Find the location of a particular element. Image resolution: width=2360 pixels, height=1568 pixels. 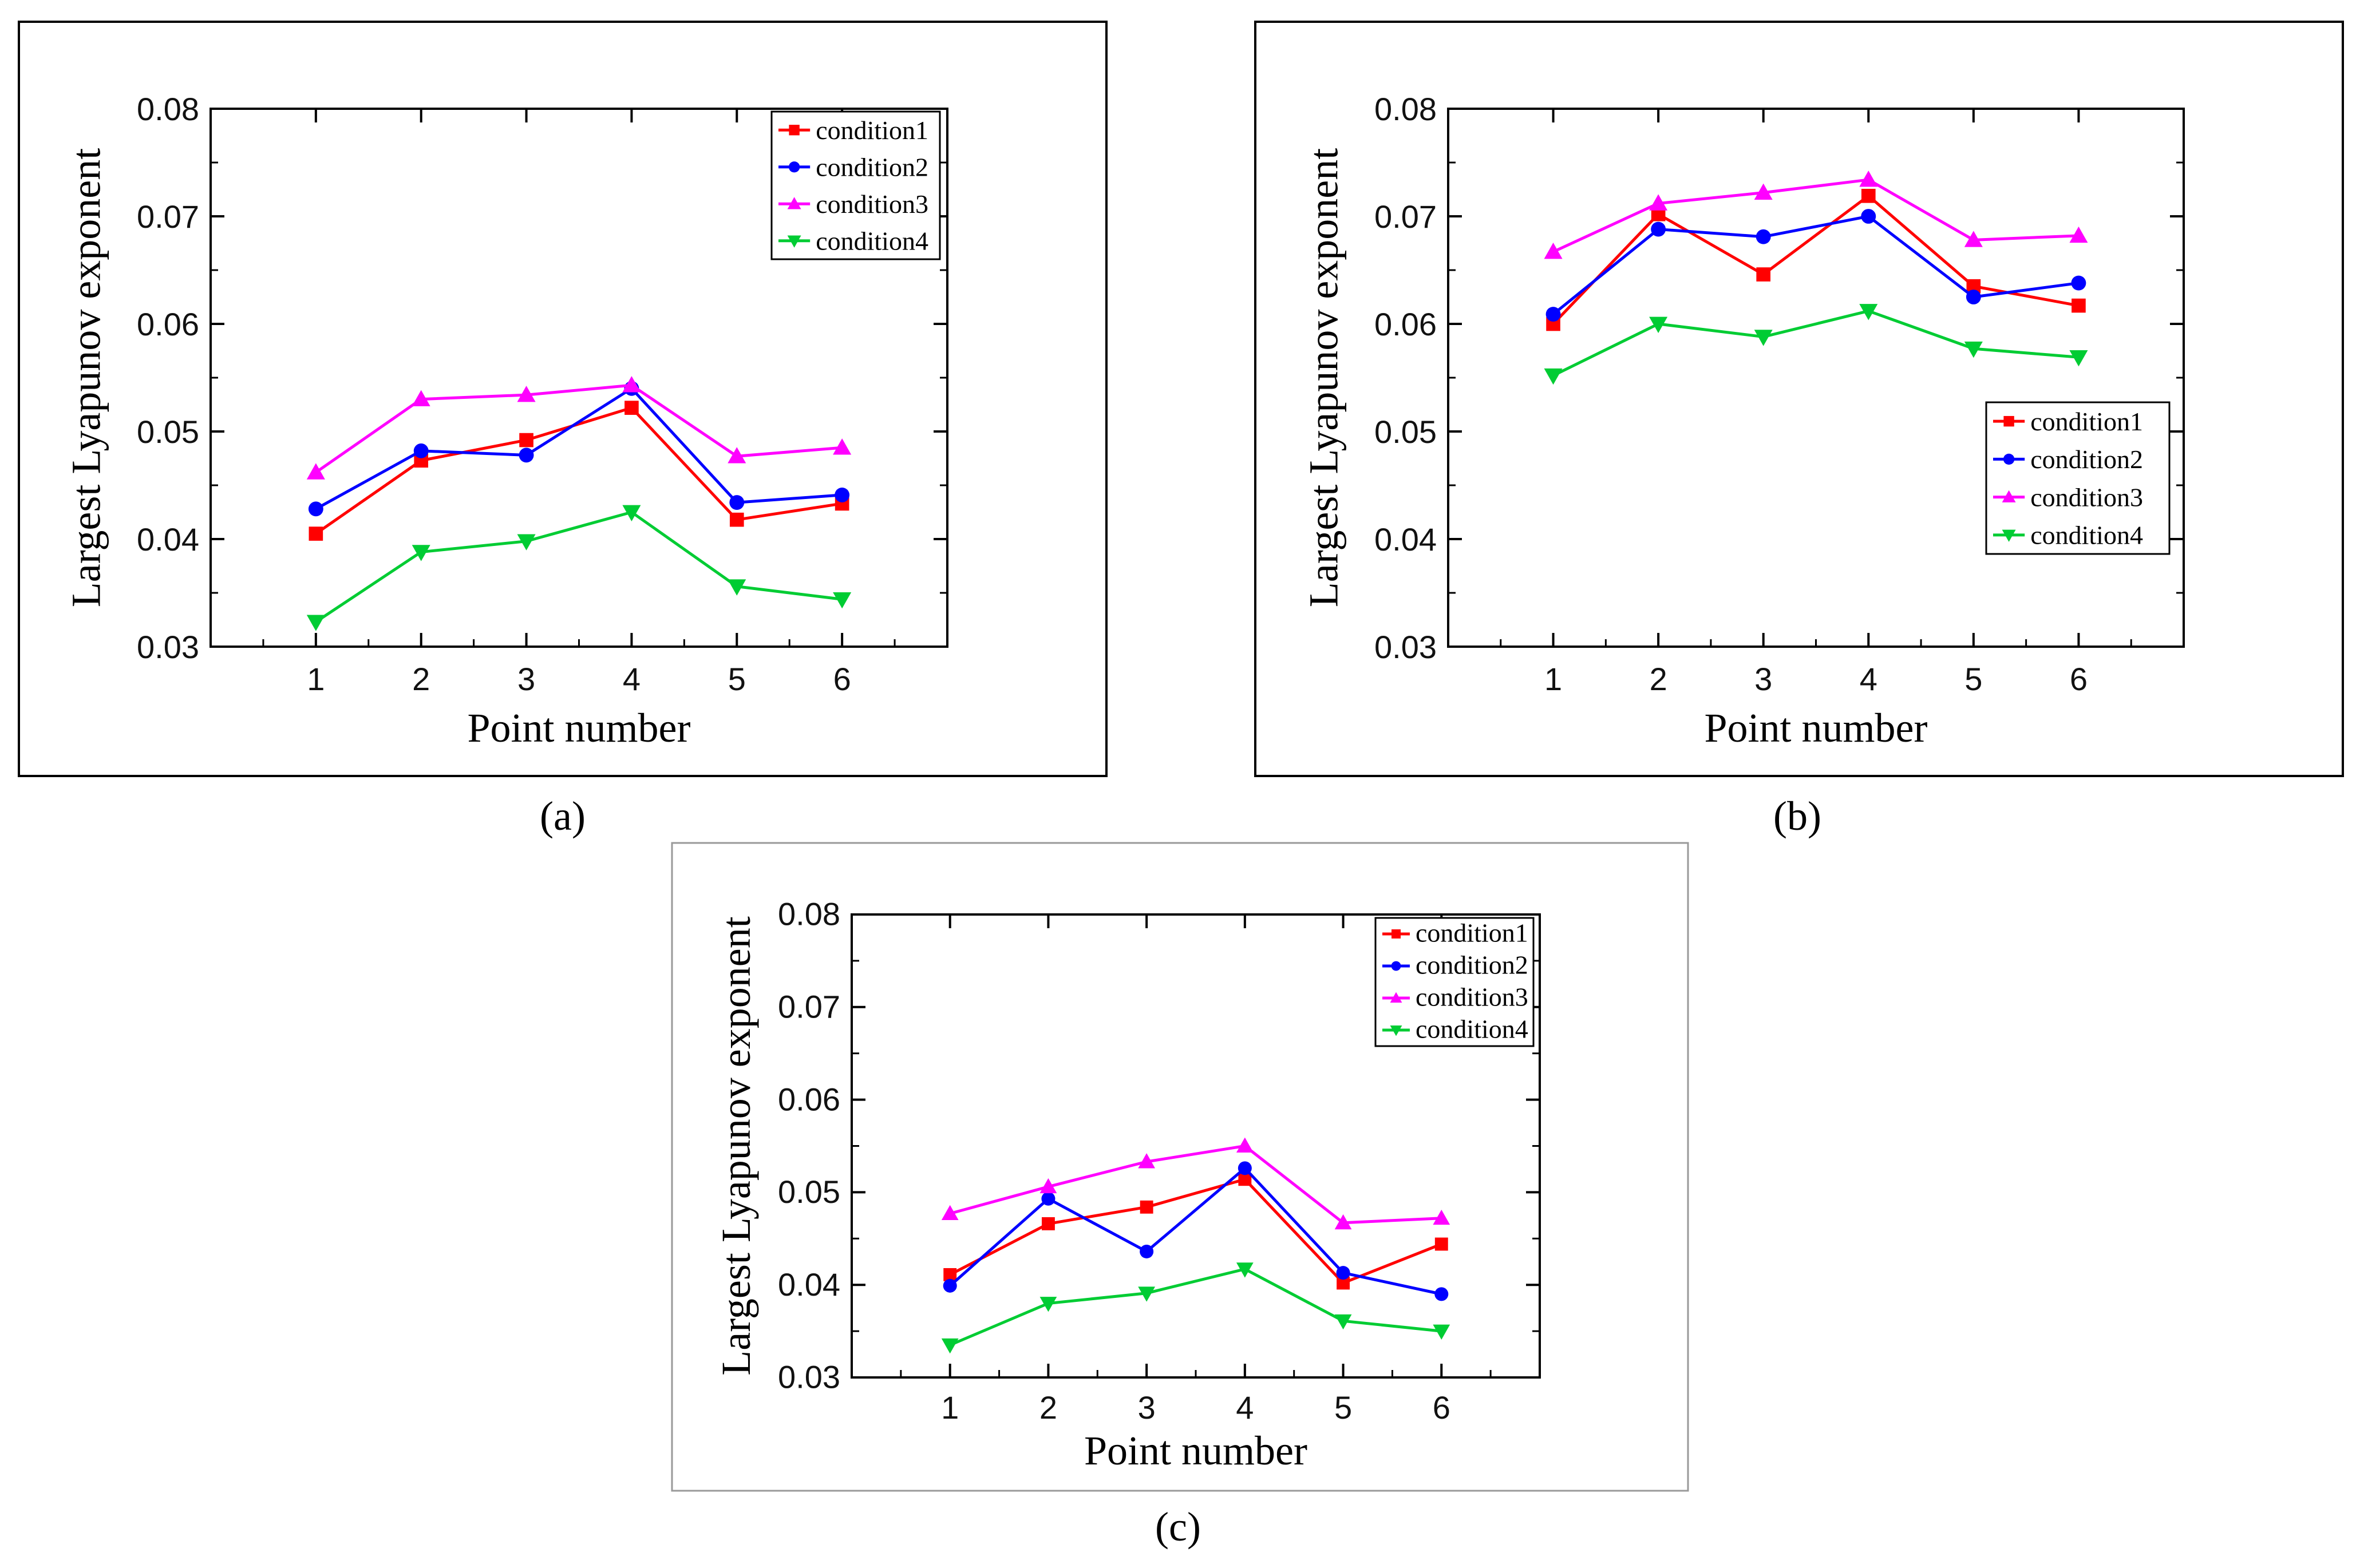

x-tick-label-a: 2 is located at coordinates (421, 679).